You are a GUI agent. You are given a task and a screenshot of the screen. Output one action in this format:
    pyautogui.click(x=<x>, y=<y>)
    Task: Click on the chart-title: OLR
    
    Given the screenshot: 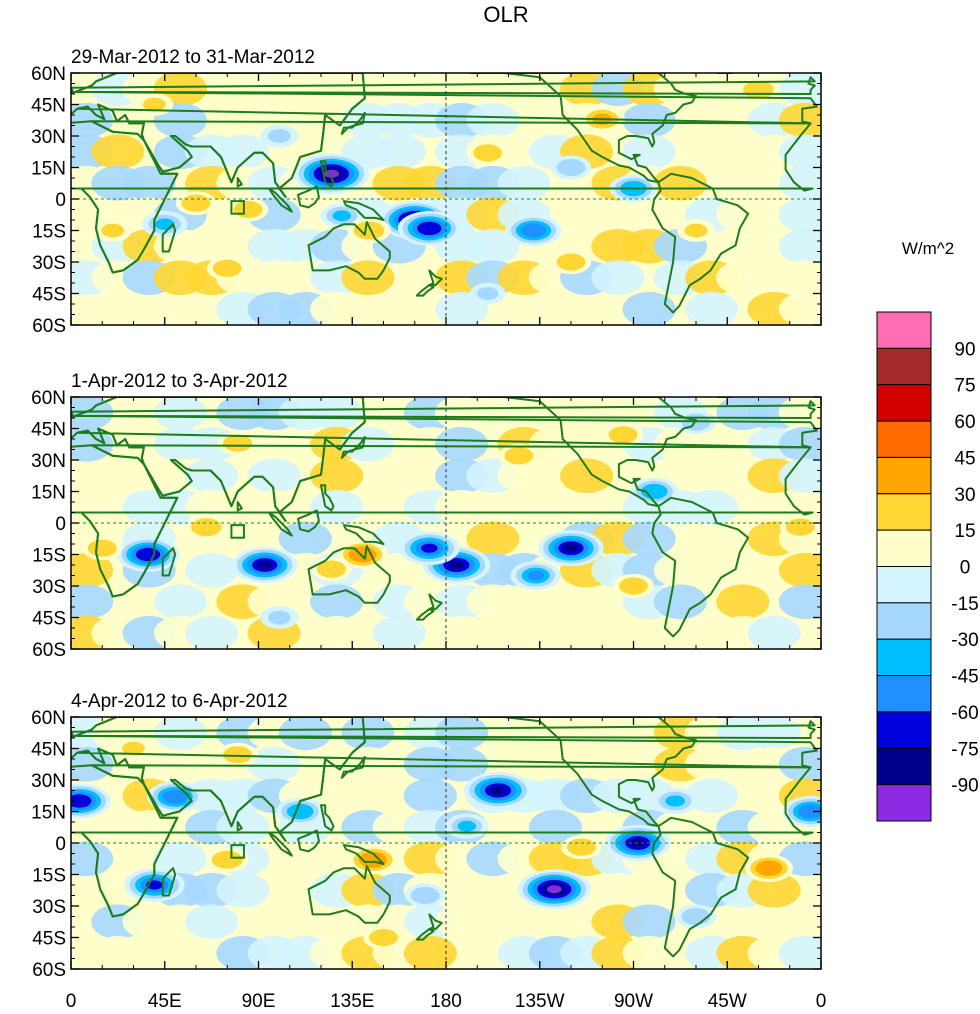 What is the action you would take?
    pyautogui.click(x=505, y=14)
    